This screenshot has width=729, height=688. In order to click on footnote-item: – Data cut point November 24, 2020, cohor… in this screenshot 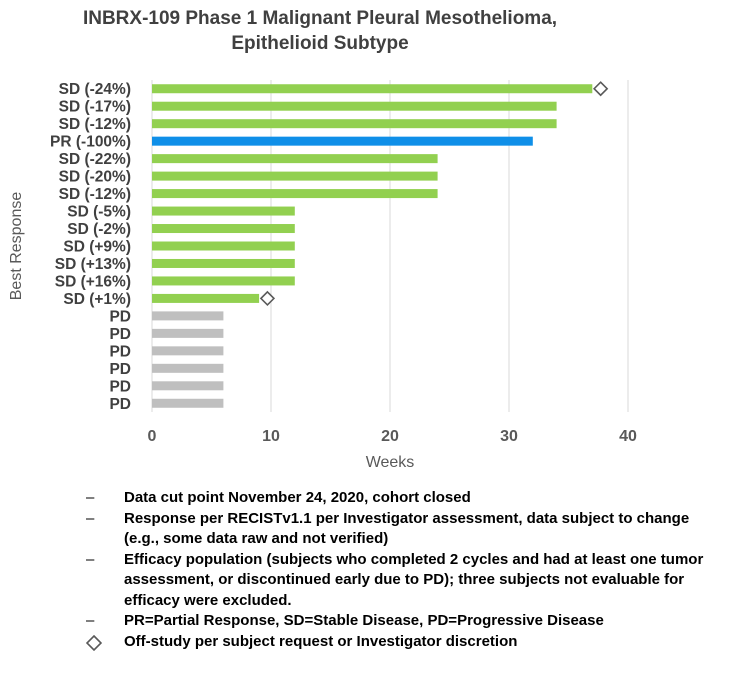, I will do `click(406, 498)`.